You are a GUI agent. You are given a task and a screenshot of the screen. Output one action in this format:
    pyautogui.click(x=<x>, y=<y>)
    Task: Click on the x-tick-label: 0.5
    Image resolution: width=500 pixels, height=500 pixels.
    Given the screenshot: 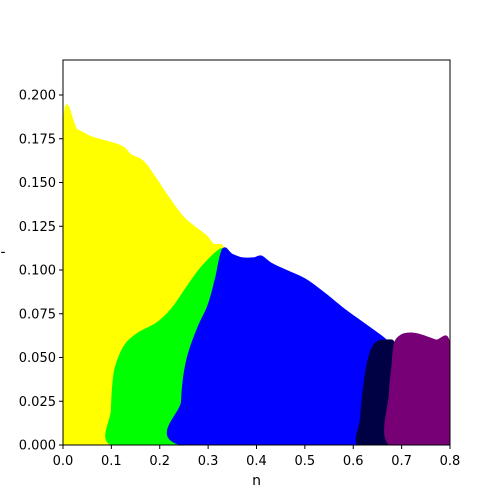 What is the action you would take?
    pyautogui.click(x=305, y=461)
    